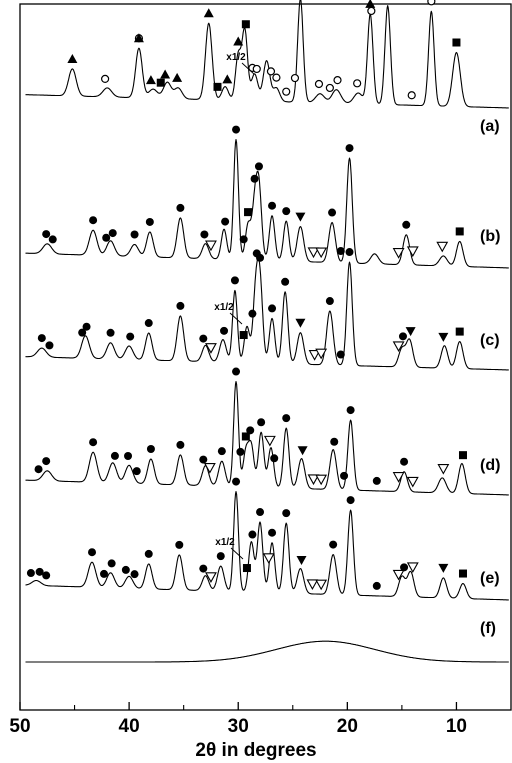 Image resolution: width=512 pixels, height=763 pixels. I want to click on x-tick-label-3: 30, so click(238, 726).